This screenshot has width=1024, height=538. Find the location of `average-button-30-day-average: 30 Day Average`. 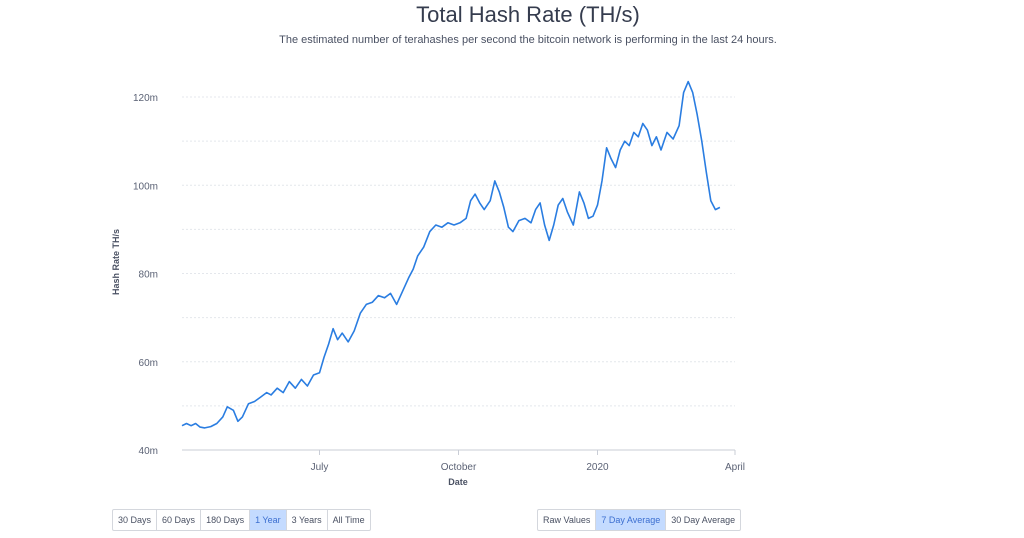

average-button-30-day-average: 30 Day Average is located at coordinates (703, 520).